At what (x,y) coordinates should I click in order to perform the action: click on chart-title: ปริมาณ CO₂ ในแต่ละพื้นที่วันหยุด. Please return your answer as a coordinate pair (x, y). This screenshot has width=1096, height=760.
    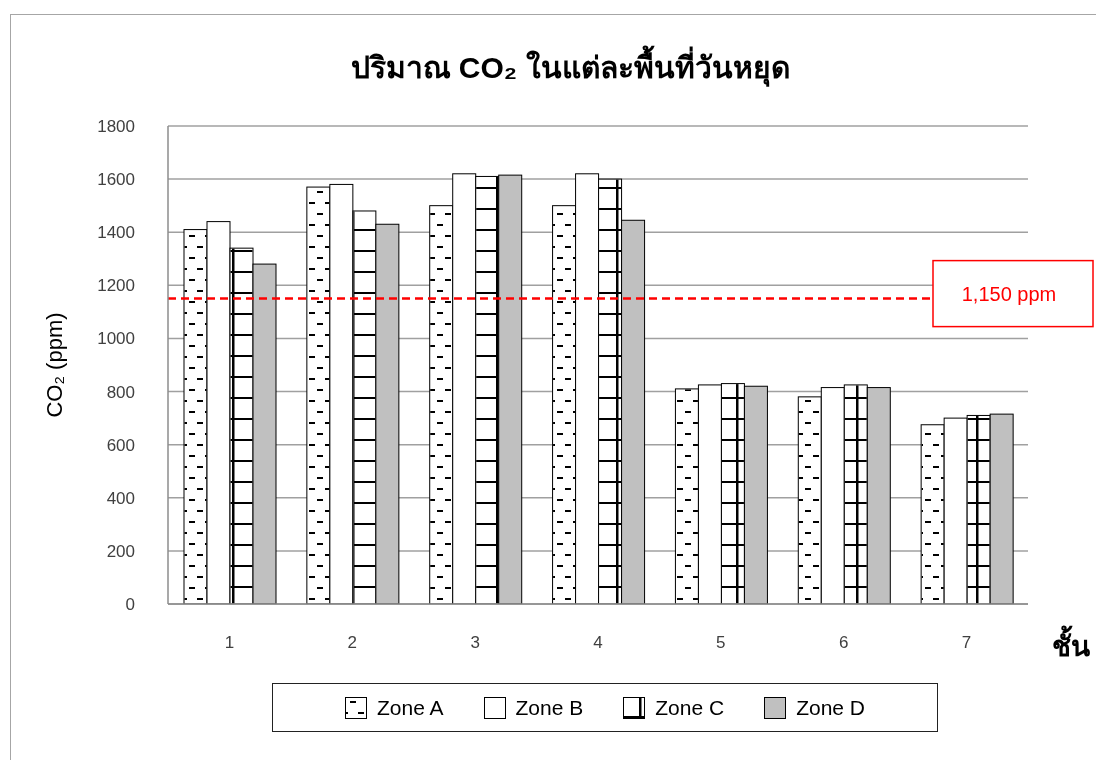
    Looking at the image, I should click on (570, 66).